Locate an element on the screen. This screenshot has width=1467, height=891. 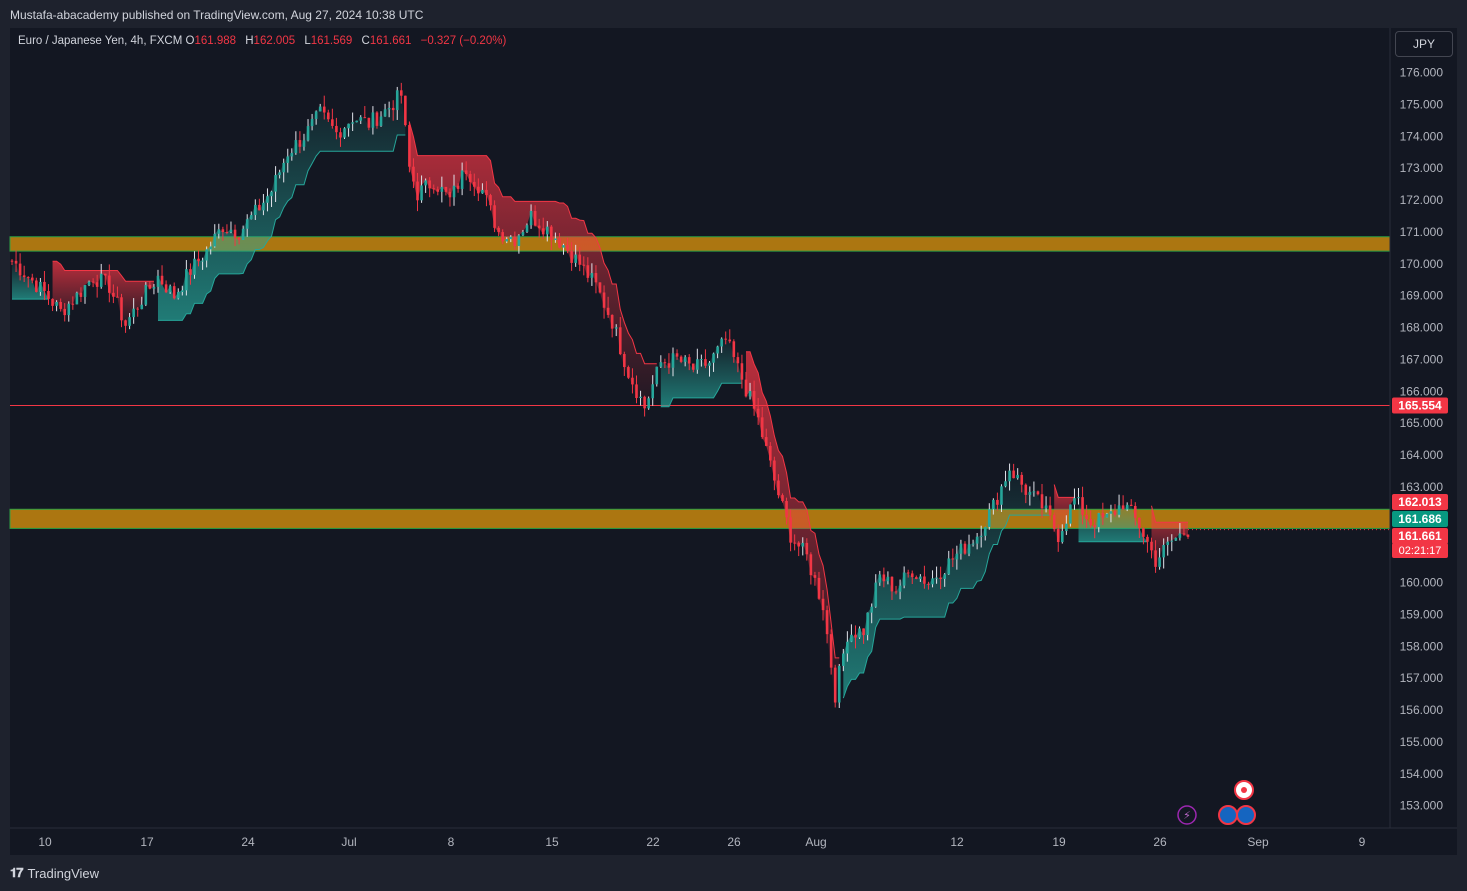
price-label: 165.554 is located at coordinates (1420, 406).